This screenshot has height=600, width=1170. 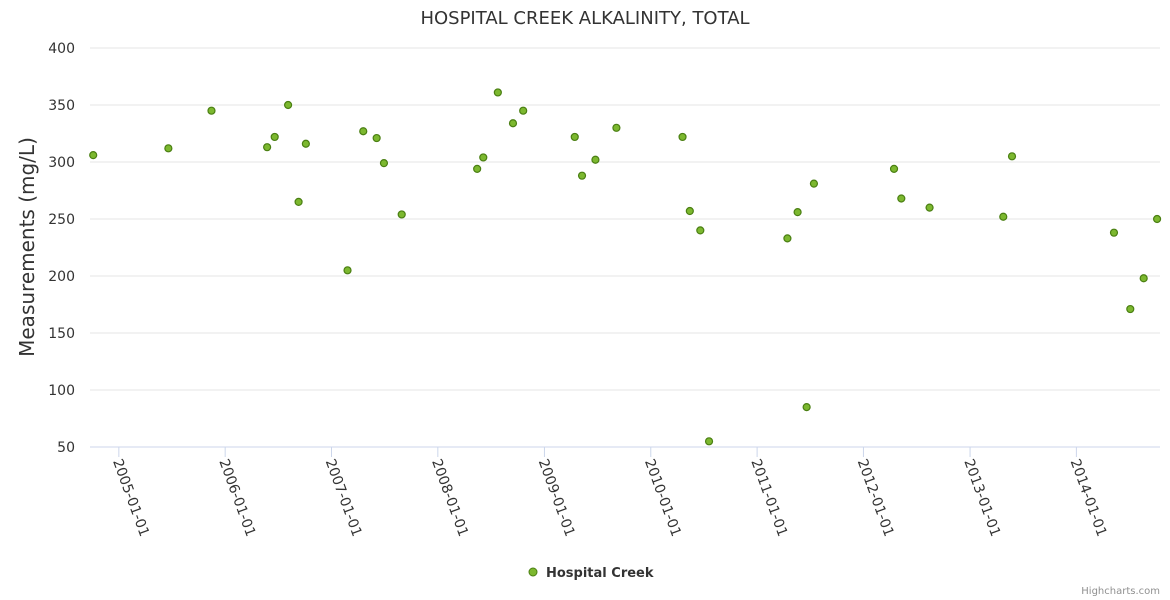 I want to click on legend: Hospital Creek, so click(x=591, y=573).